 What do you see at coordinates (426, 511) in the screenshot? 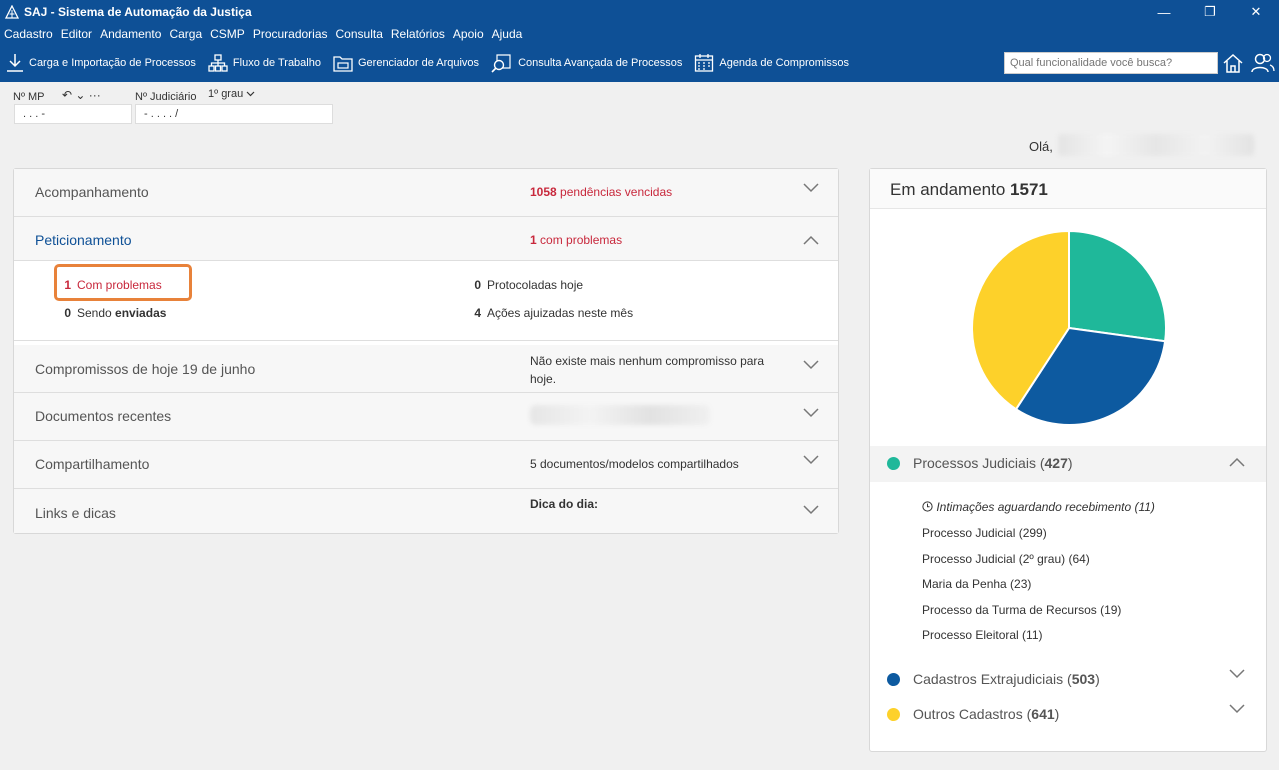
I see `section-links: Links e dicas Dica do dia:` at bounding box center [426, 511].